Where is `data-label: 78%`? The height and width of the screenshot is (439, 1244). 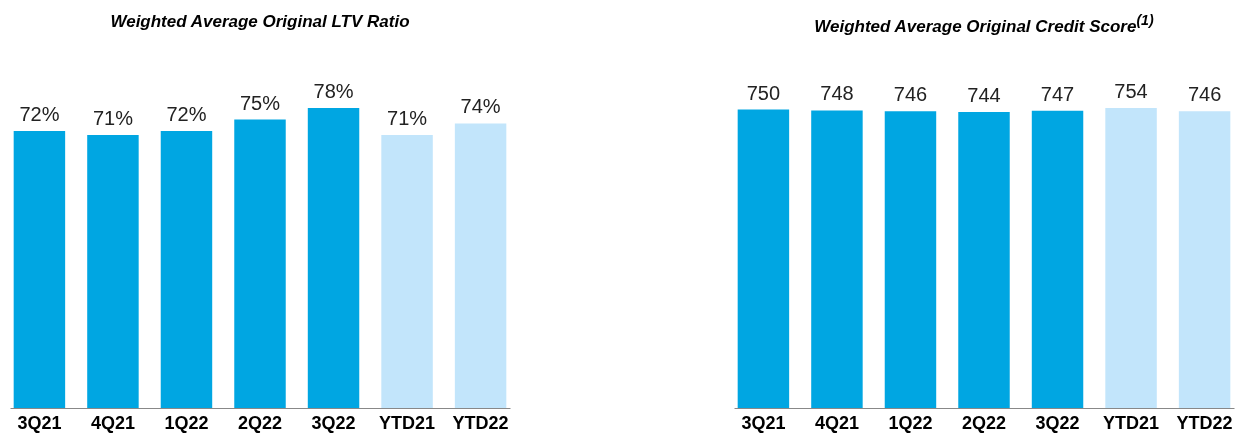
data-label: 78% is located at coordinates (333, 91).